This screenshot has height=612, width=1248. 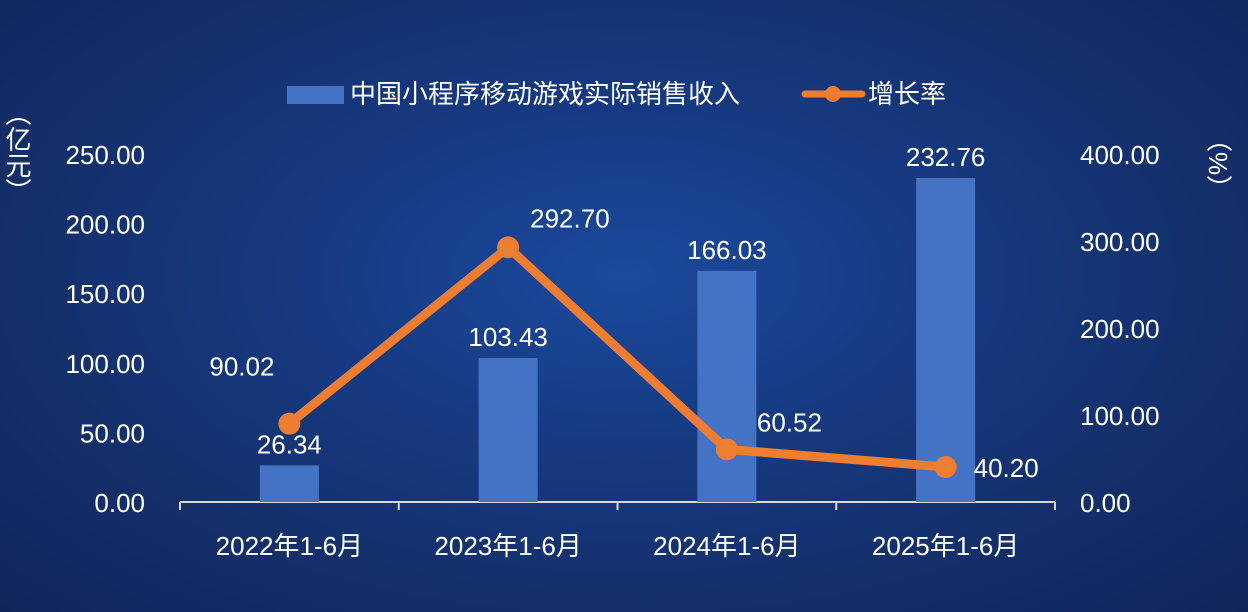 I want to click on x-axis-ticks: 2022年1-6月 2023年1-6月 2024年1-6月 2025年1-6月, so click(x=617, y=531).